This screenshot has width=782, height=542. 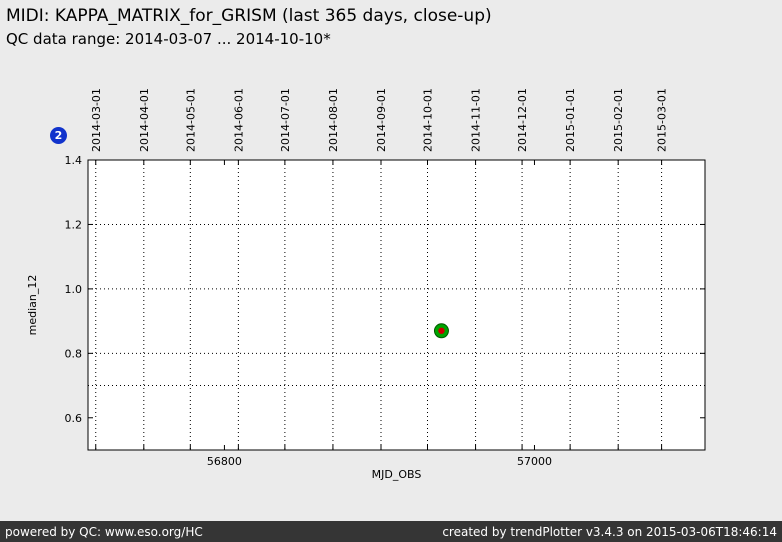 I want to click on y-tick-label: 0.6, so click(x=74, y=418).